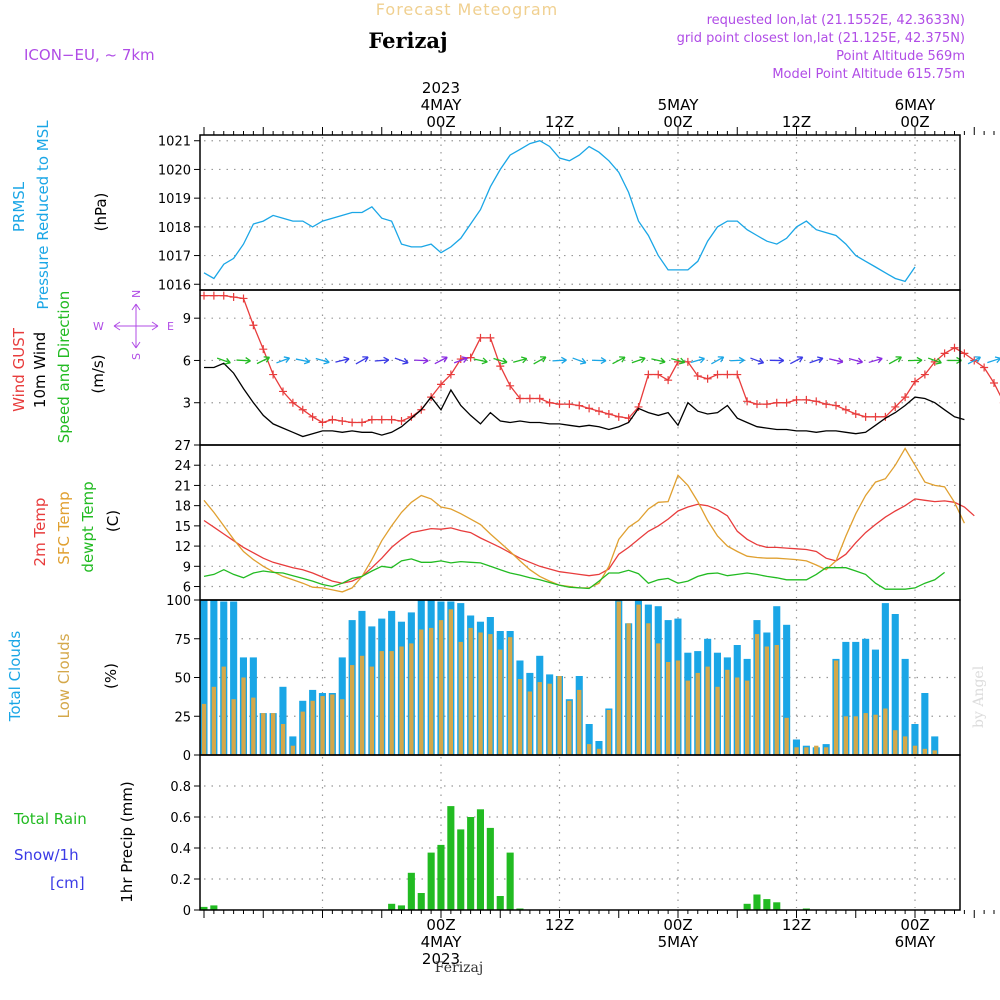 Image resolution: width=1000 pixels, height=1000 pixels. I want to click on x-label-bottom: 12Z, so click(559, 925).